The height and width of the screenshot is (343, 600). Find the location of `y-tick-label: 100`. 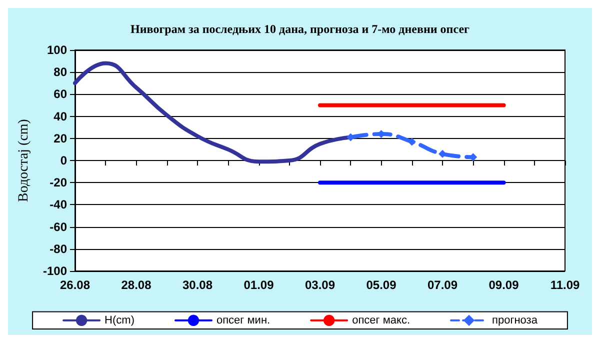

y-tick-label: 100 is located at coordinates (57, 50).